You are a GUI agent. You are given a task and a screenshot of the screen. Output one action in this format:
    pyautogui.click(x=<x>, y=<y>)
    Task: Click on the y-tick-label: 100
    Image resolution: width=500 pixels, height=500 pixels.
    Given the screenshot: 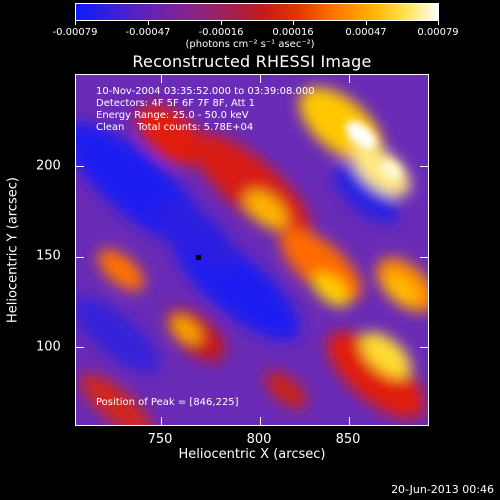 What is the action you would take?
    pyautogui.click(x=48, y=347)
    